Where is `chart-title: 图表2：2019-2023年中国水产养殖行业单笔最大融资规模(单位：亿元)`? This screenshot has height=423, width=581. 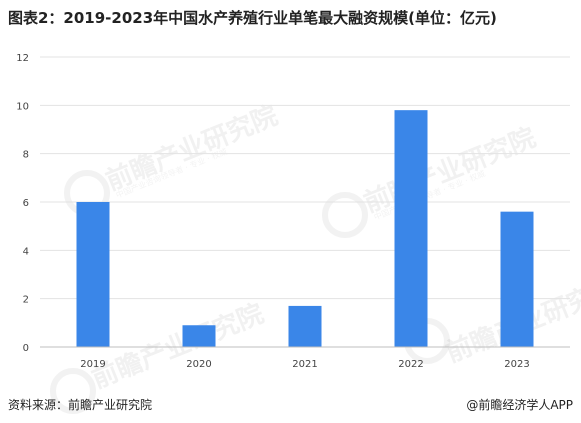 chart-title: 图表2：2019-2023年中国水产养殖行业单笔最大融资规模(单位：亿元) is located at coordinates (252, 18).